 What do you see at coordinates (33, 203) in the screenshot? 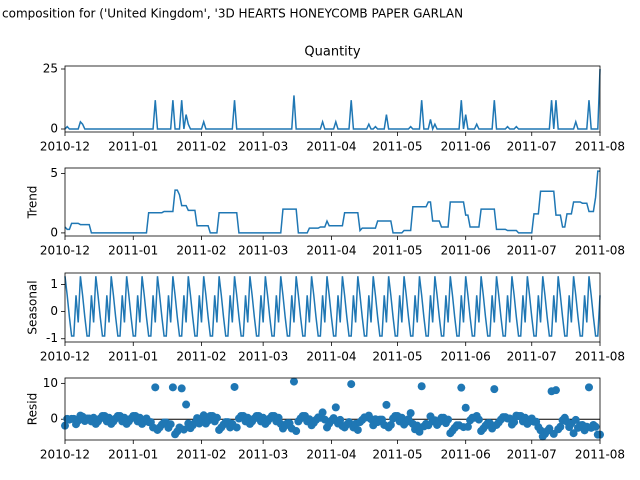
I see `y-axis-label: Trend` at bounding box center [33, 203].